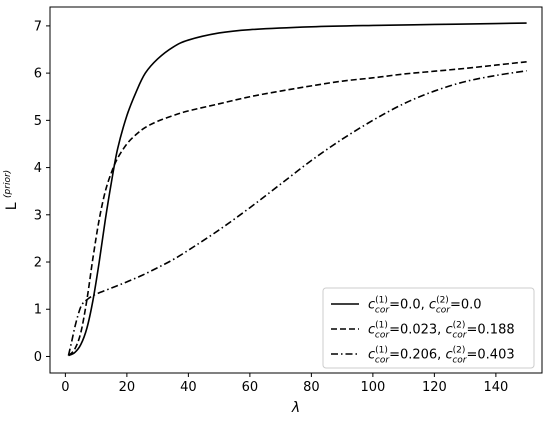  Describe the element at coordinates (65, 387) in the screenshot. I see `x-tick-label: 0` at that location.